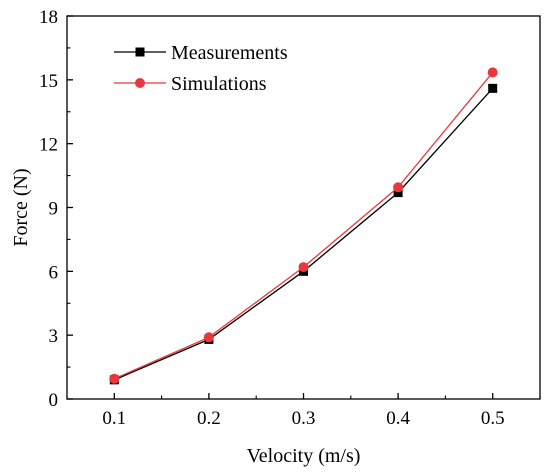 The width and height of the screenshot is (550, 475). I want to click on x-tick-label: 0.4, so click(398, 418).